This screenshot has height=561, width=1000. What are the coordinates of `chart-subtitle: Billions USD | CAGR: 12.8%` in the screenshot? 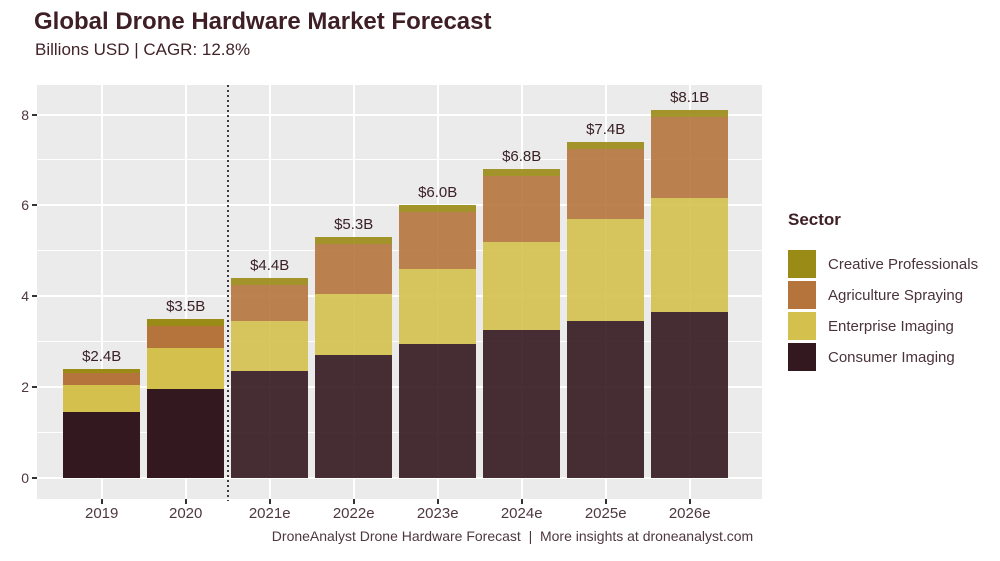 It's located at (143, 49).